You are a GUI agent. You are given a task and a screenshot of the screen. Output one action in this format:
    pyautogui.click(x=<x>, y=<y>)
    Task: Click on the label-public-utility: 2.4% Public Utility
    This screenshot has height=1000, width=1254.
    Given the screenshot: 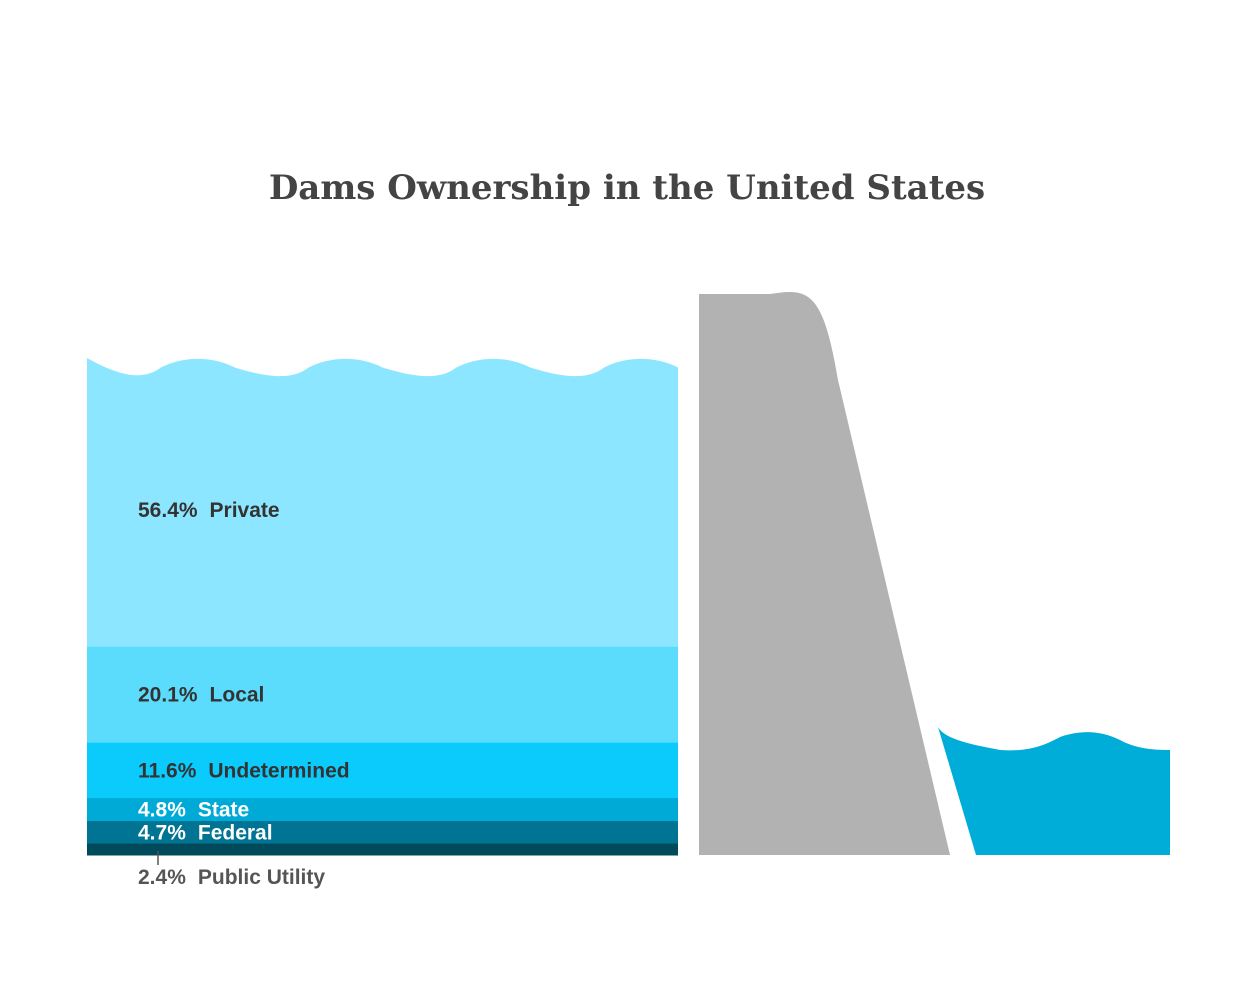 What is the action you would take?
    pyautogui.click(x=231, y=877)
    